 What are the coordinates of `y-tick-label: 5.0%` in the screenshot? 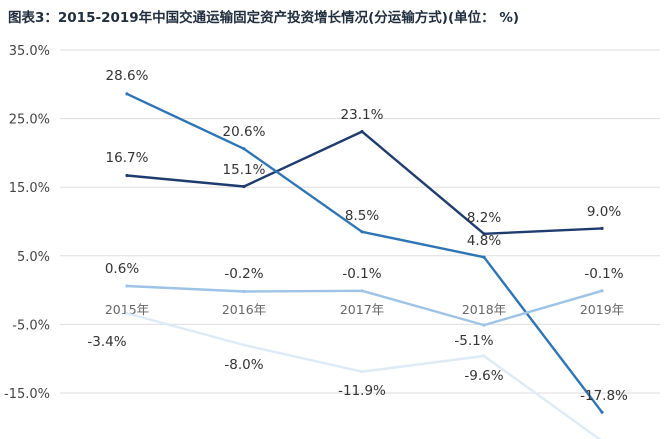 It's located at (33, 257).